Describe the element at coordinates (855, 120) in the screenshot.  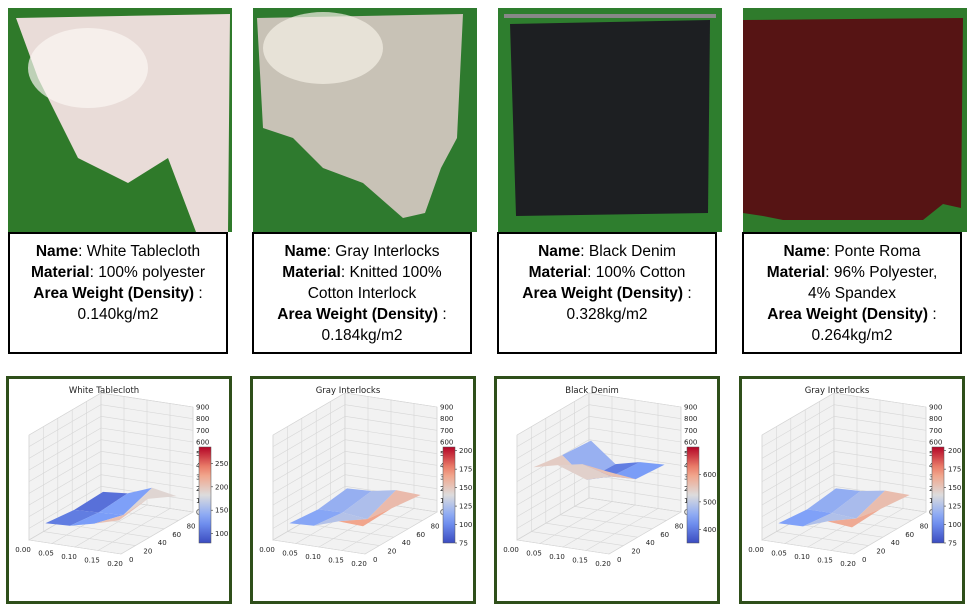
I see `fabric-photo-ponte-roma` at that location.